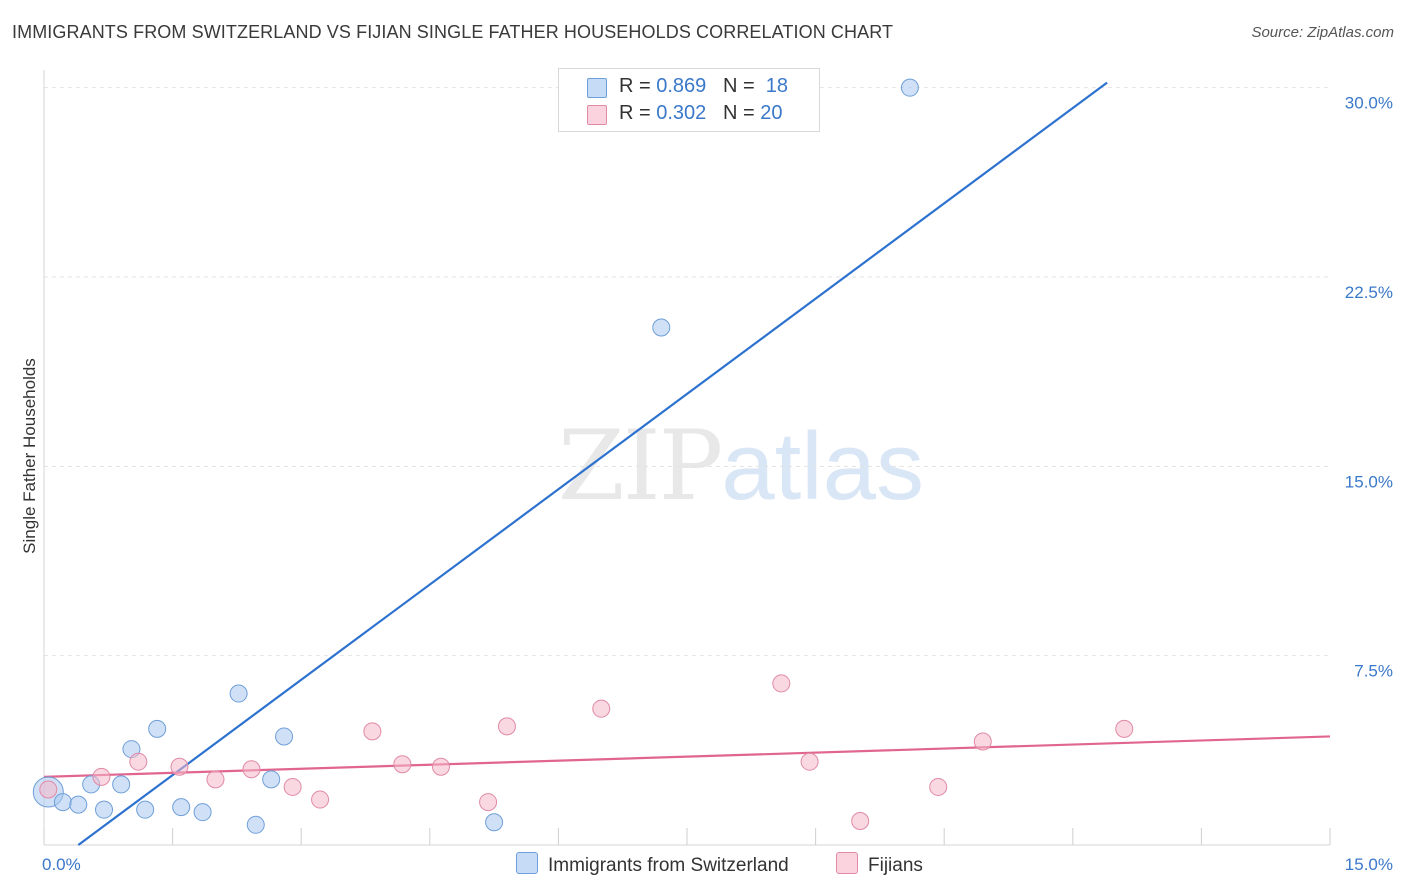 Image resolution: width=1406 pixels, height=892 pixels. Describe the element at coordinates (1369, 864) in the screenshot. I see `x-tick-label: 15.0%` at that location.